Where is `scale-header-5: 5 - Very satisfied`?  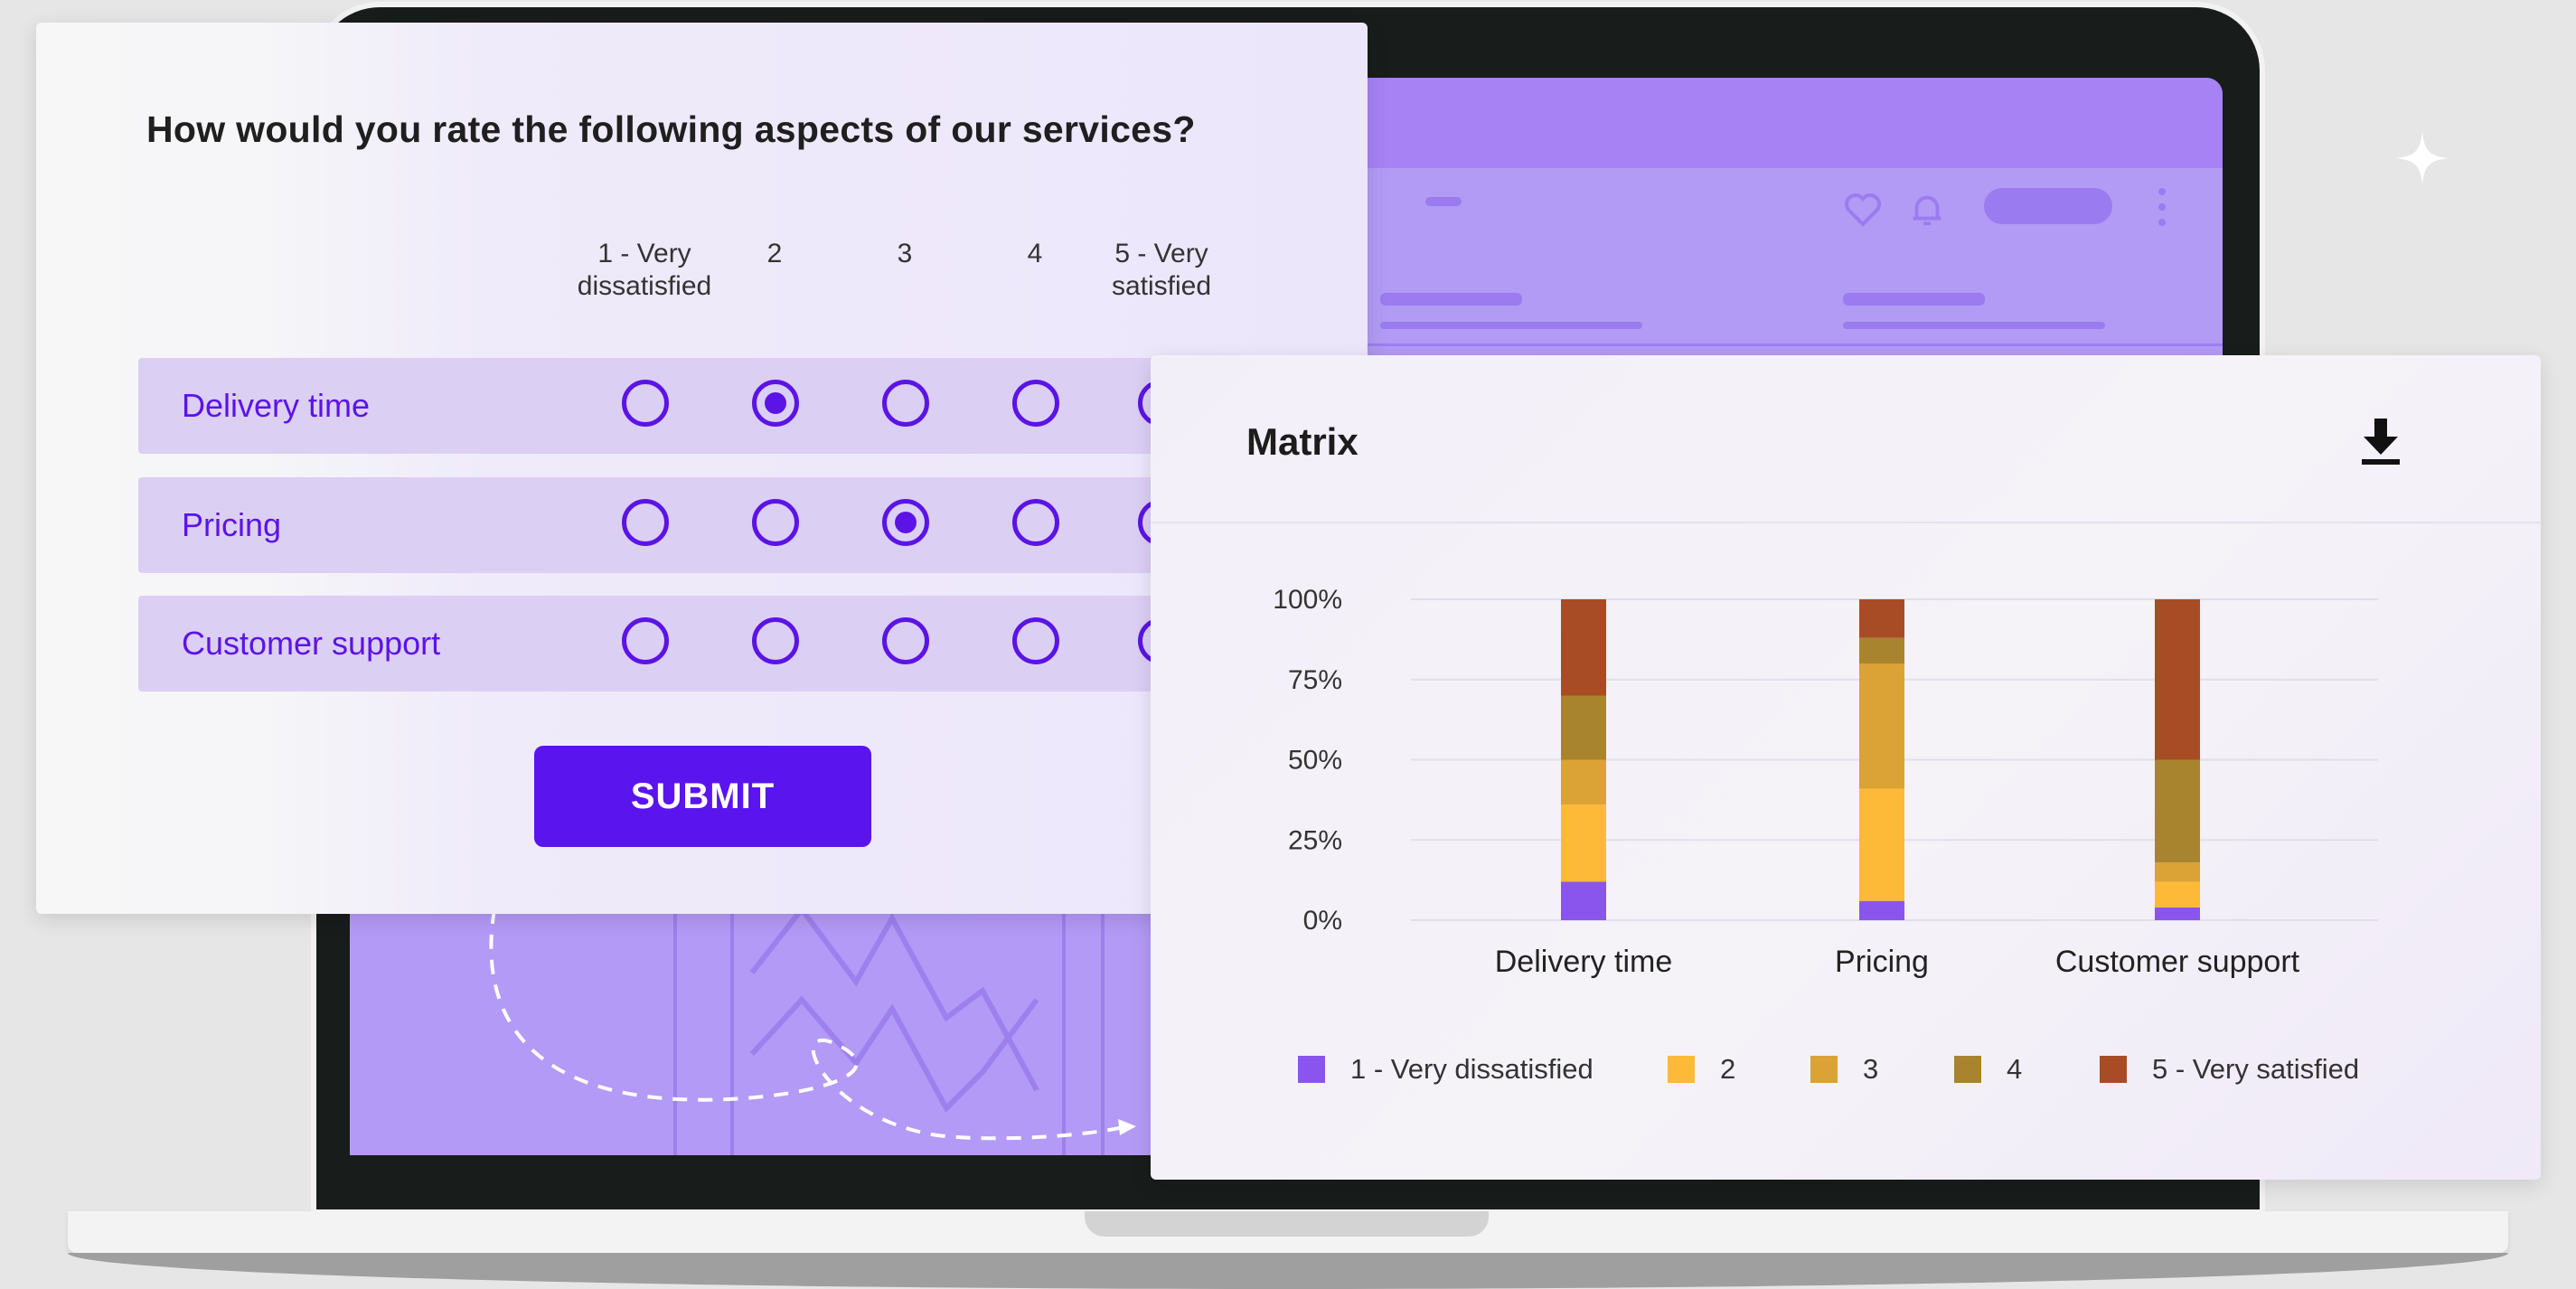 scale-header-5: 5 - Very satisfied is located at coordinates (1161, 270).